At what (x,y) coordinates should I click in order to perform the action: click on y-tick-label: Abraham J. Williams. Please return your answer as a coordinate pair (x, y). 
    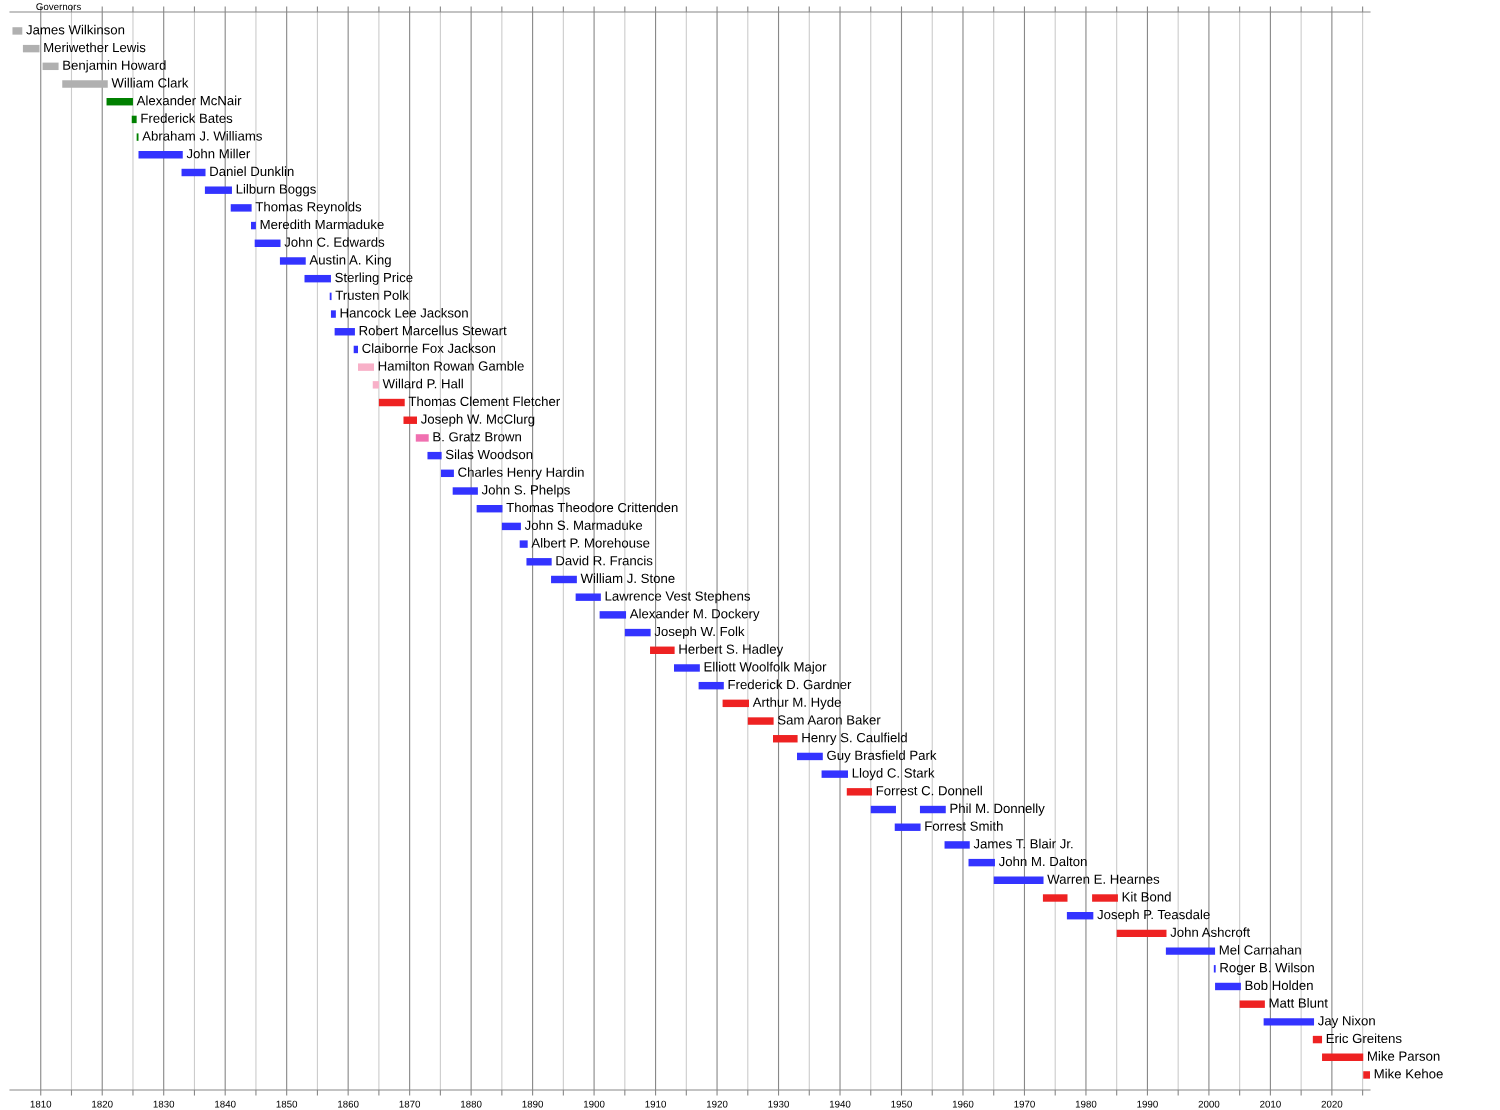
    Looking at the image, I should click on (202, 135).